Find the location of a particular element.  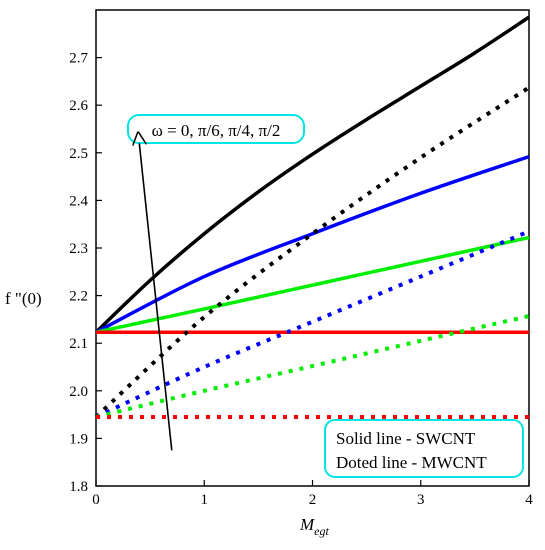

x-axis-label-main: M is located at coordinates (307, 524).